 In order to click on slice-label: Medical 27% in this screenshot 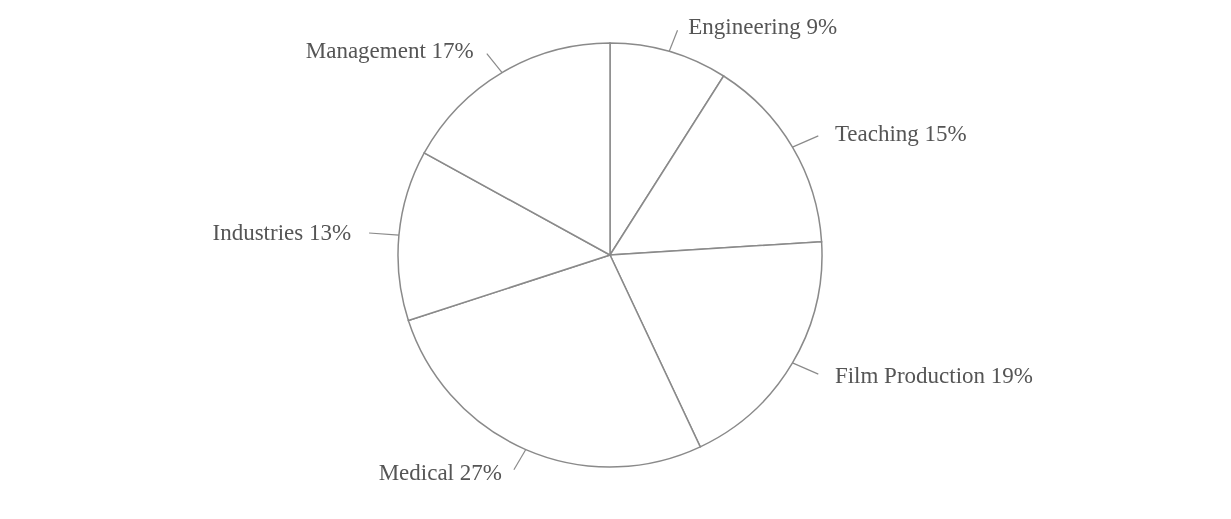, I will do `click(440, 472)`.